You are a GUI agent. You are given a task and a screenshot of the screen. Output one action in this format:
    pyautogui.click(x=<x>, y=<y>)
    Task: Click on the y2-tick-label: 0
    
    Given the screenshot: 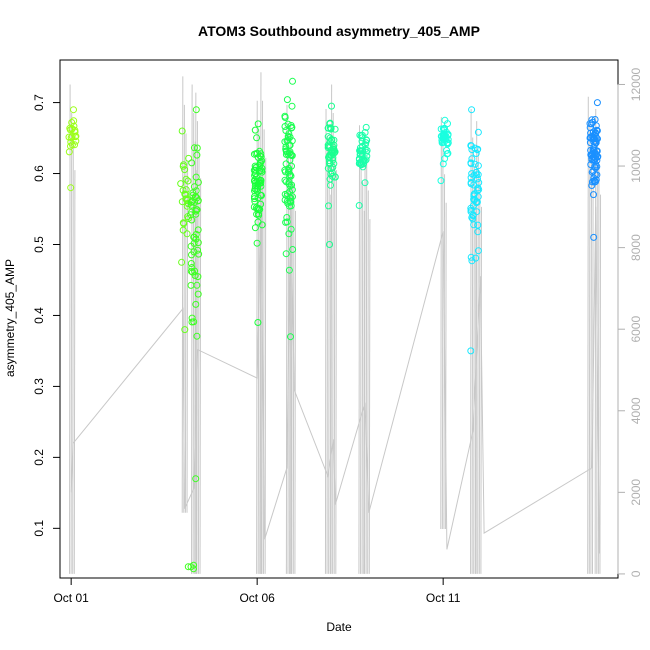 What is the action you would take?
    pyautogui.click(x=636, y=573)
    